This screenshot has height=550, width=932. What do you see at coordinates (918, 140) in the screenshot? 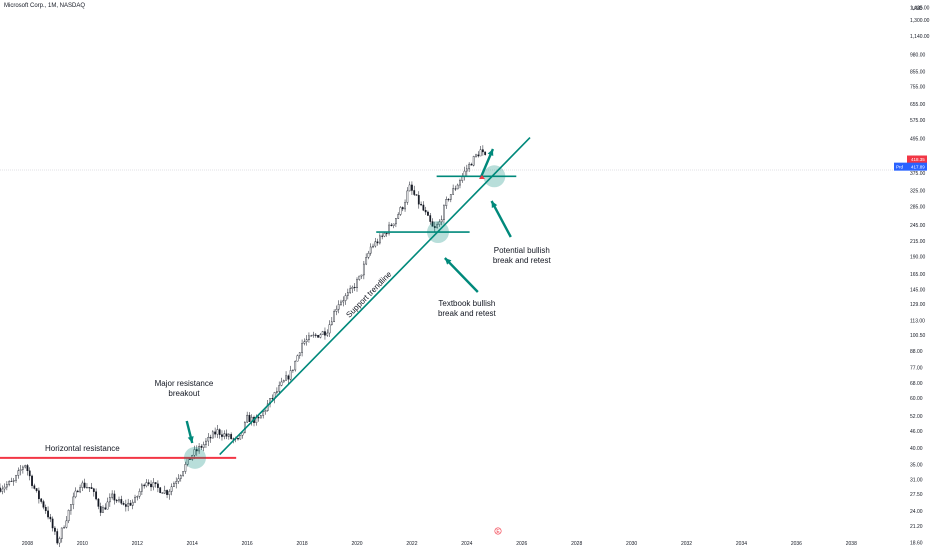
I see `y-tick-label: 495.00` at bounding box center [918, 140].